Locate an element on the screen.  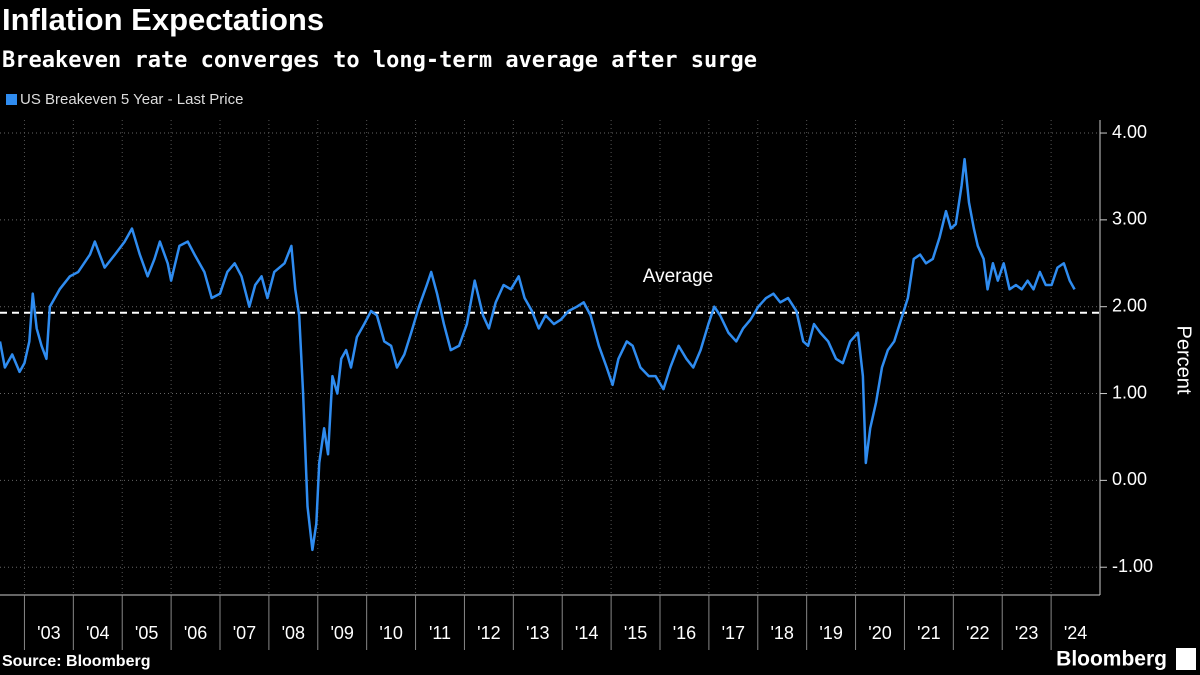
x-tick-label: '20 is located at coordinates (879, 633).